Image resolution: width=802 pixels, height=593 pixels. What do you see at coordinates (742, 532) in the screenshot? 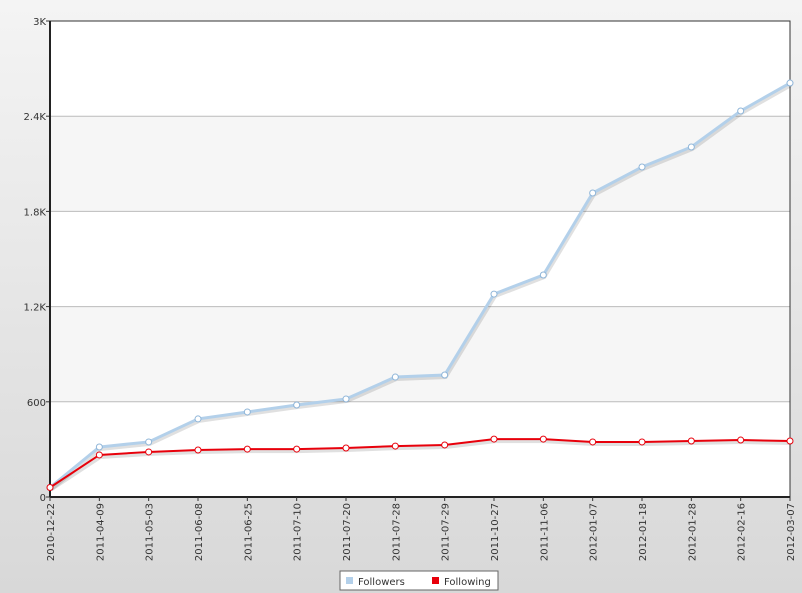
I see `x-tick-label: 2012-02-16` at bounding box center [742, 532].